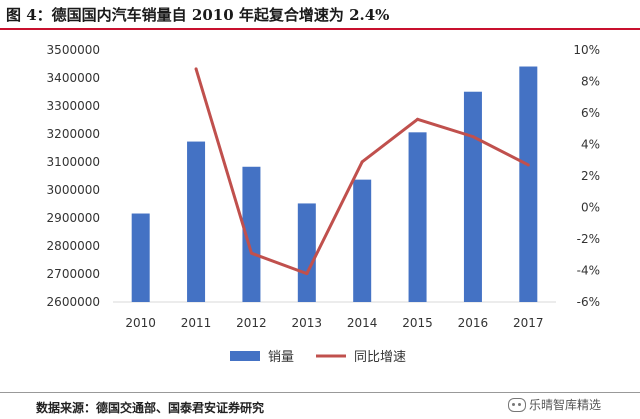  I want to click on y-right-tick-label: 2%, so click(590, 176).